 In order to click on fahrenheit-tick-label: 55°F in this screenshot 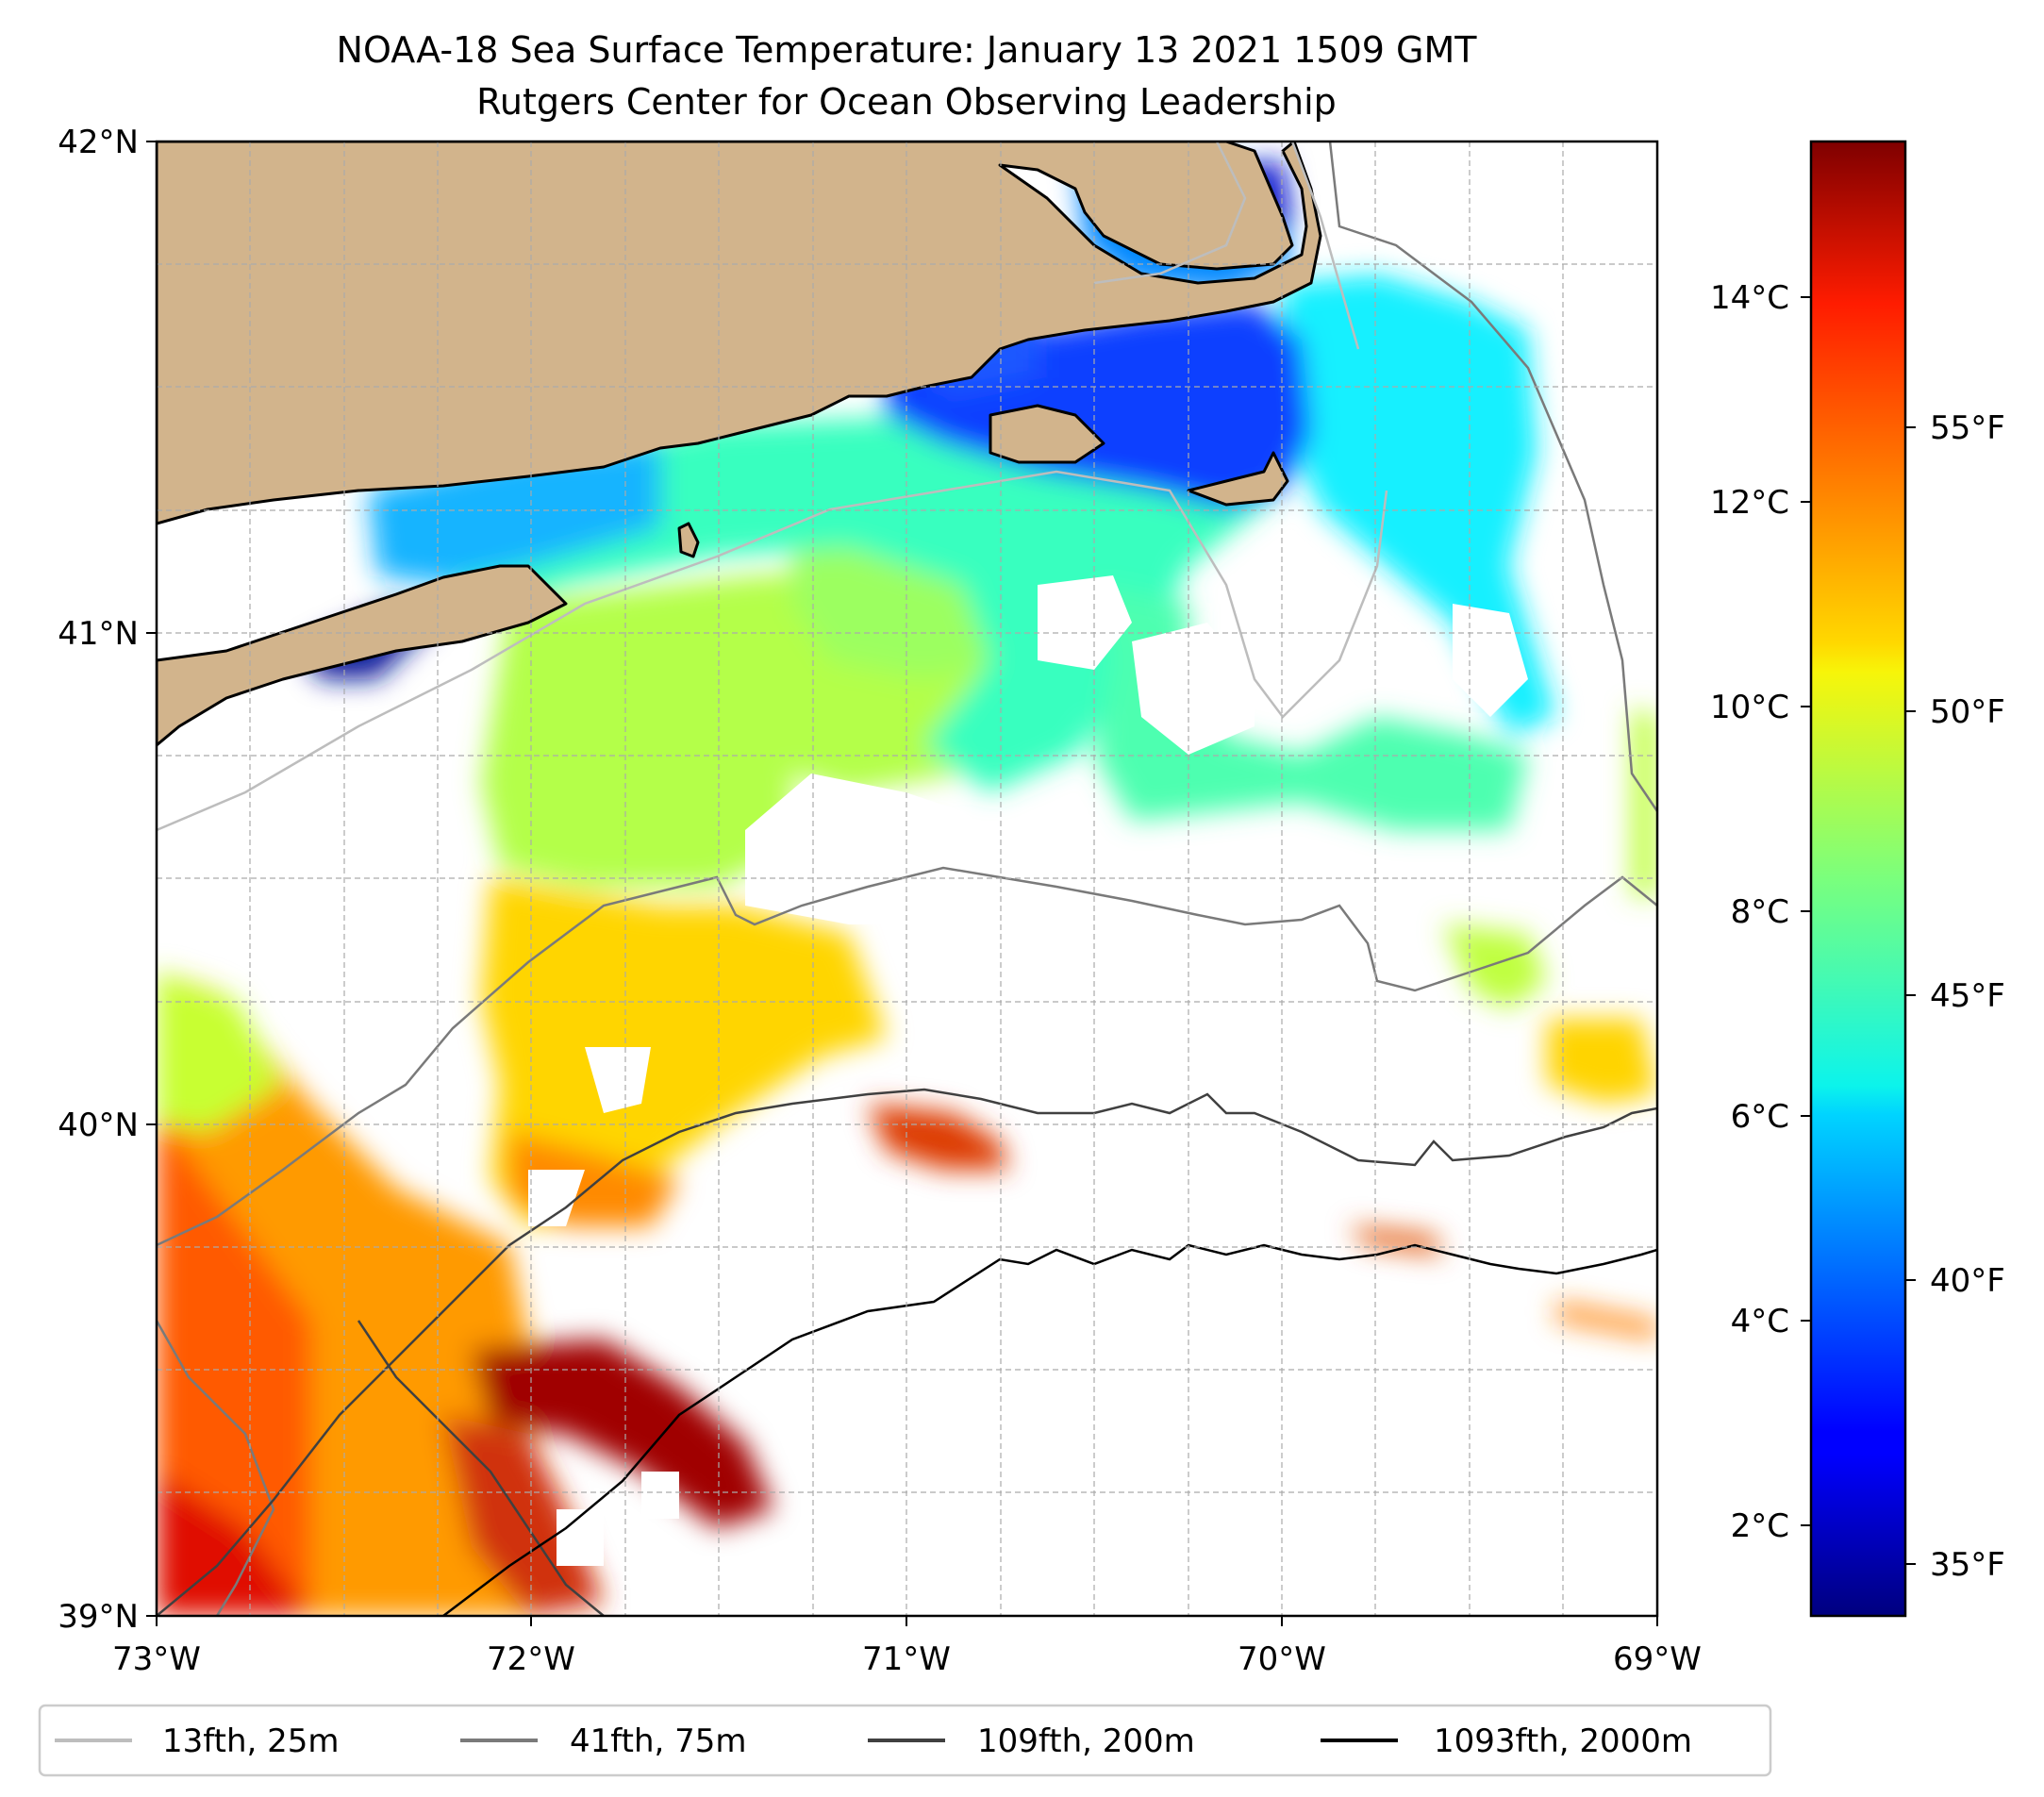, I will do `click(1968, 428)`.